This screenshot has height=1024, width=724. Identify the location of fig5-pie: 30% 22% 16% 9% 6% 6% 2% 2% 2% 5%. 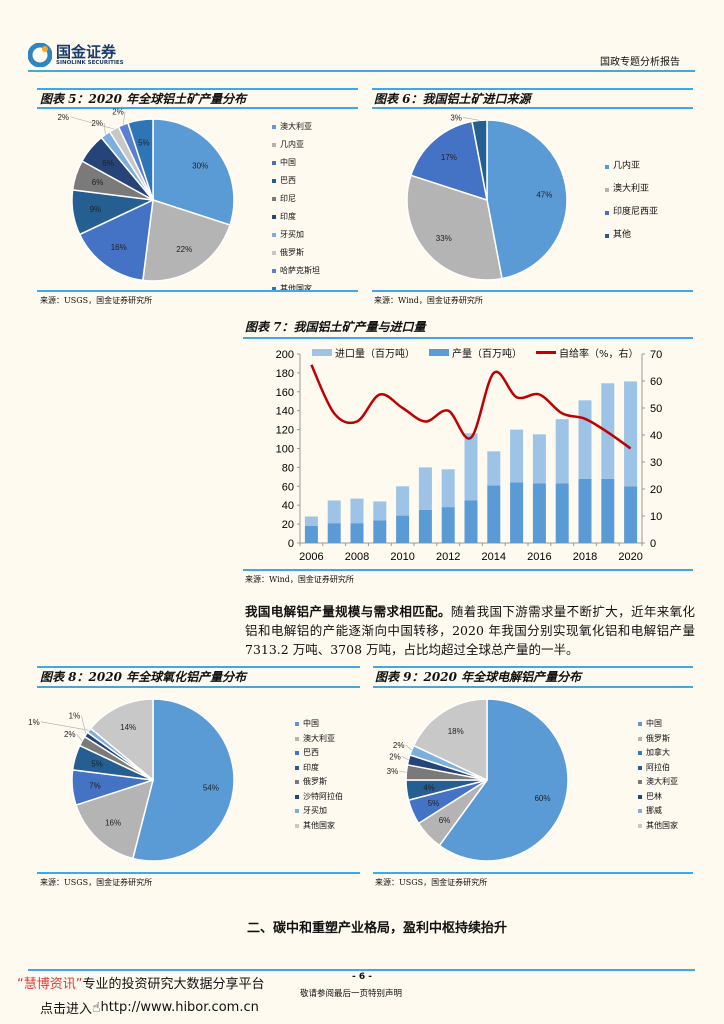
(146, 195).